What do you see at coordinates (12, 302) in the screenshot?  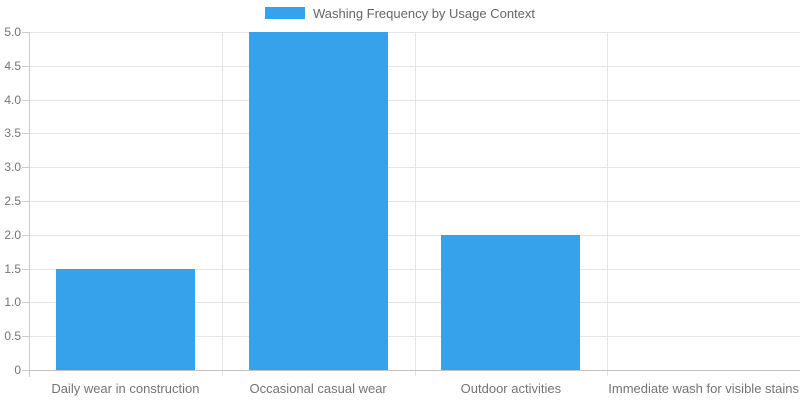 I see `y-tick-label: 1.0` at bounding box center [12, 302].